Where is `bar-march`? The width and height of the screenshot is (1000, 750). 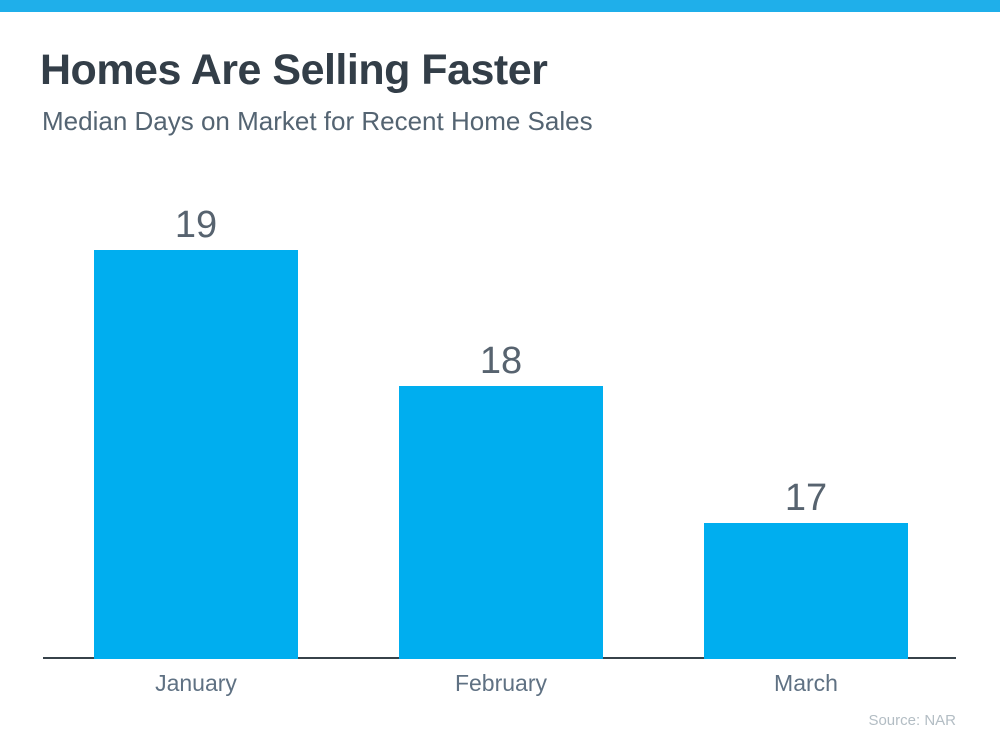 bar-march is located at coordinates (806, 591).